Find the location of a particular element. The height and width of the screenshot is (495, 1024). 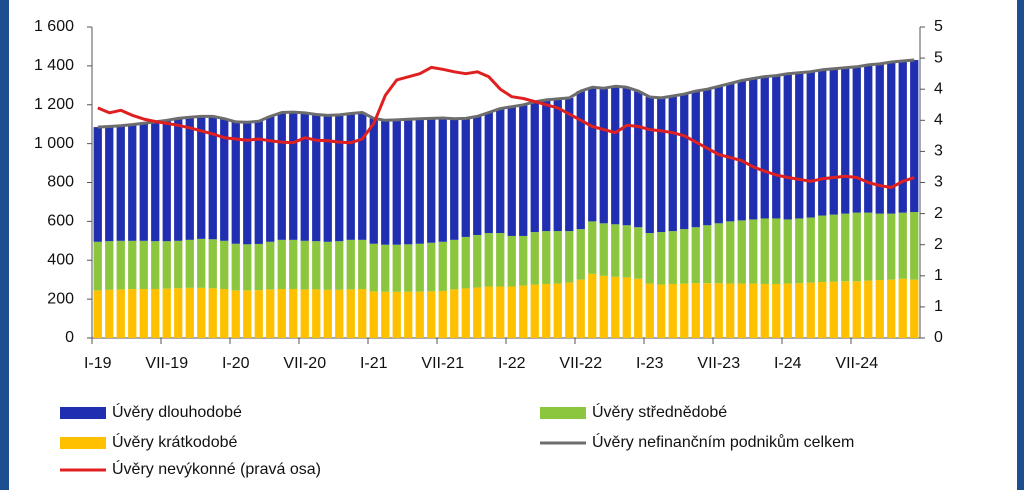

y2-tick-label: 2 is located at coordinates (938, 213).